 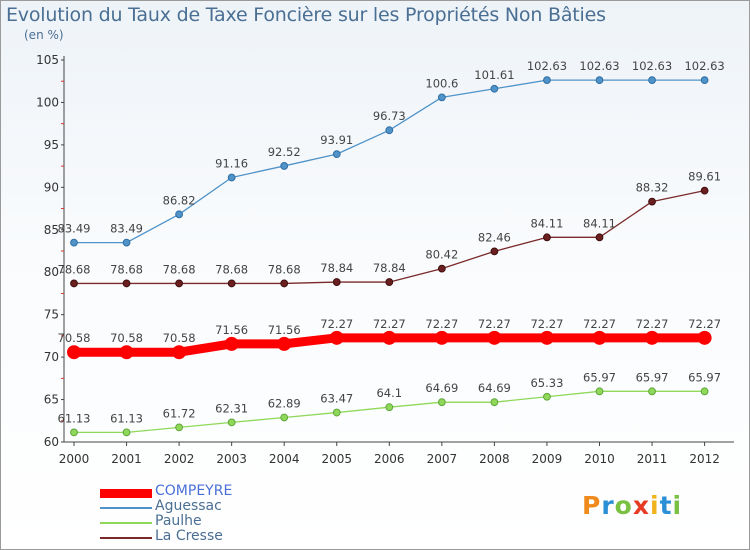 I want to click on x-tick-label: 2003, so click(x=231, y=459).